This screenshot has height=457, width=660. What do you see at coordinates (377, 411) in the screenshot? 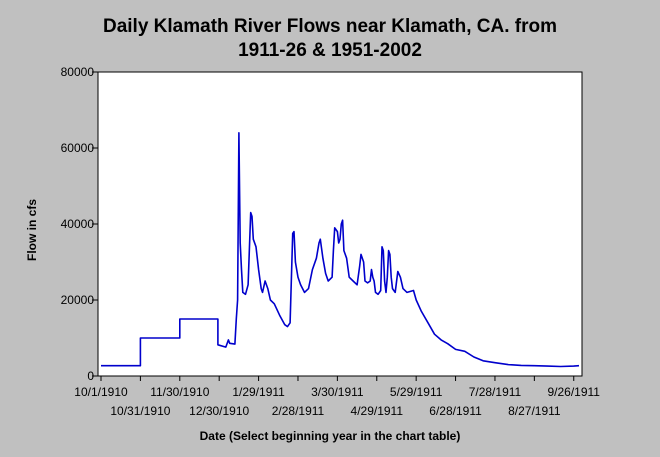
I see `x-tick-label: 4/29/1911` at bounding box center [377, 411].